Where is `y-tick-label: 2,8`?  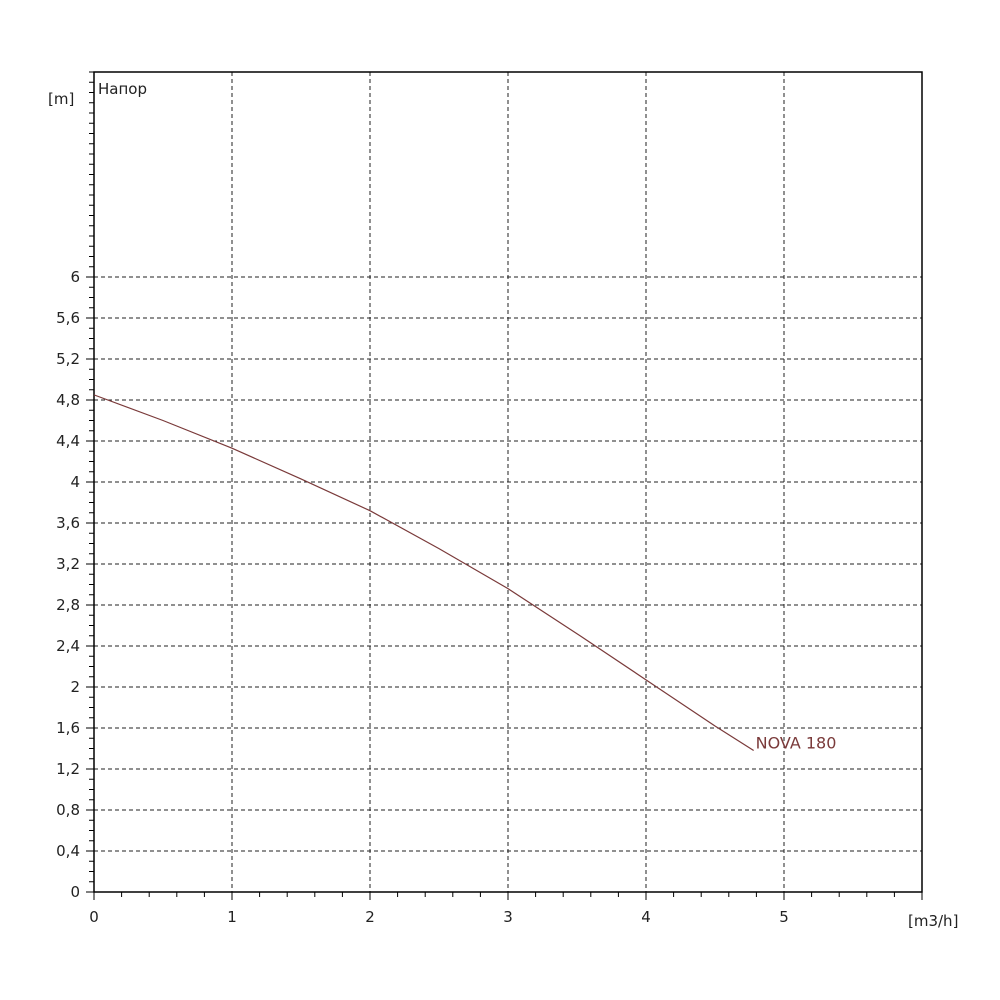
y-tick-label: 2,8 is located at coordinates (68, 605).